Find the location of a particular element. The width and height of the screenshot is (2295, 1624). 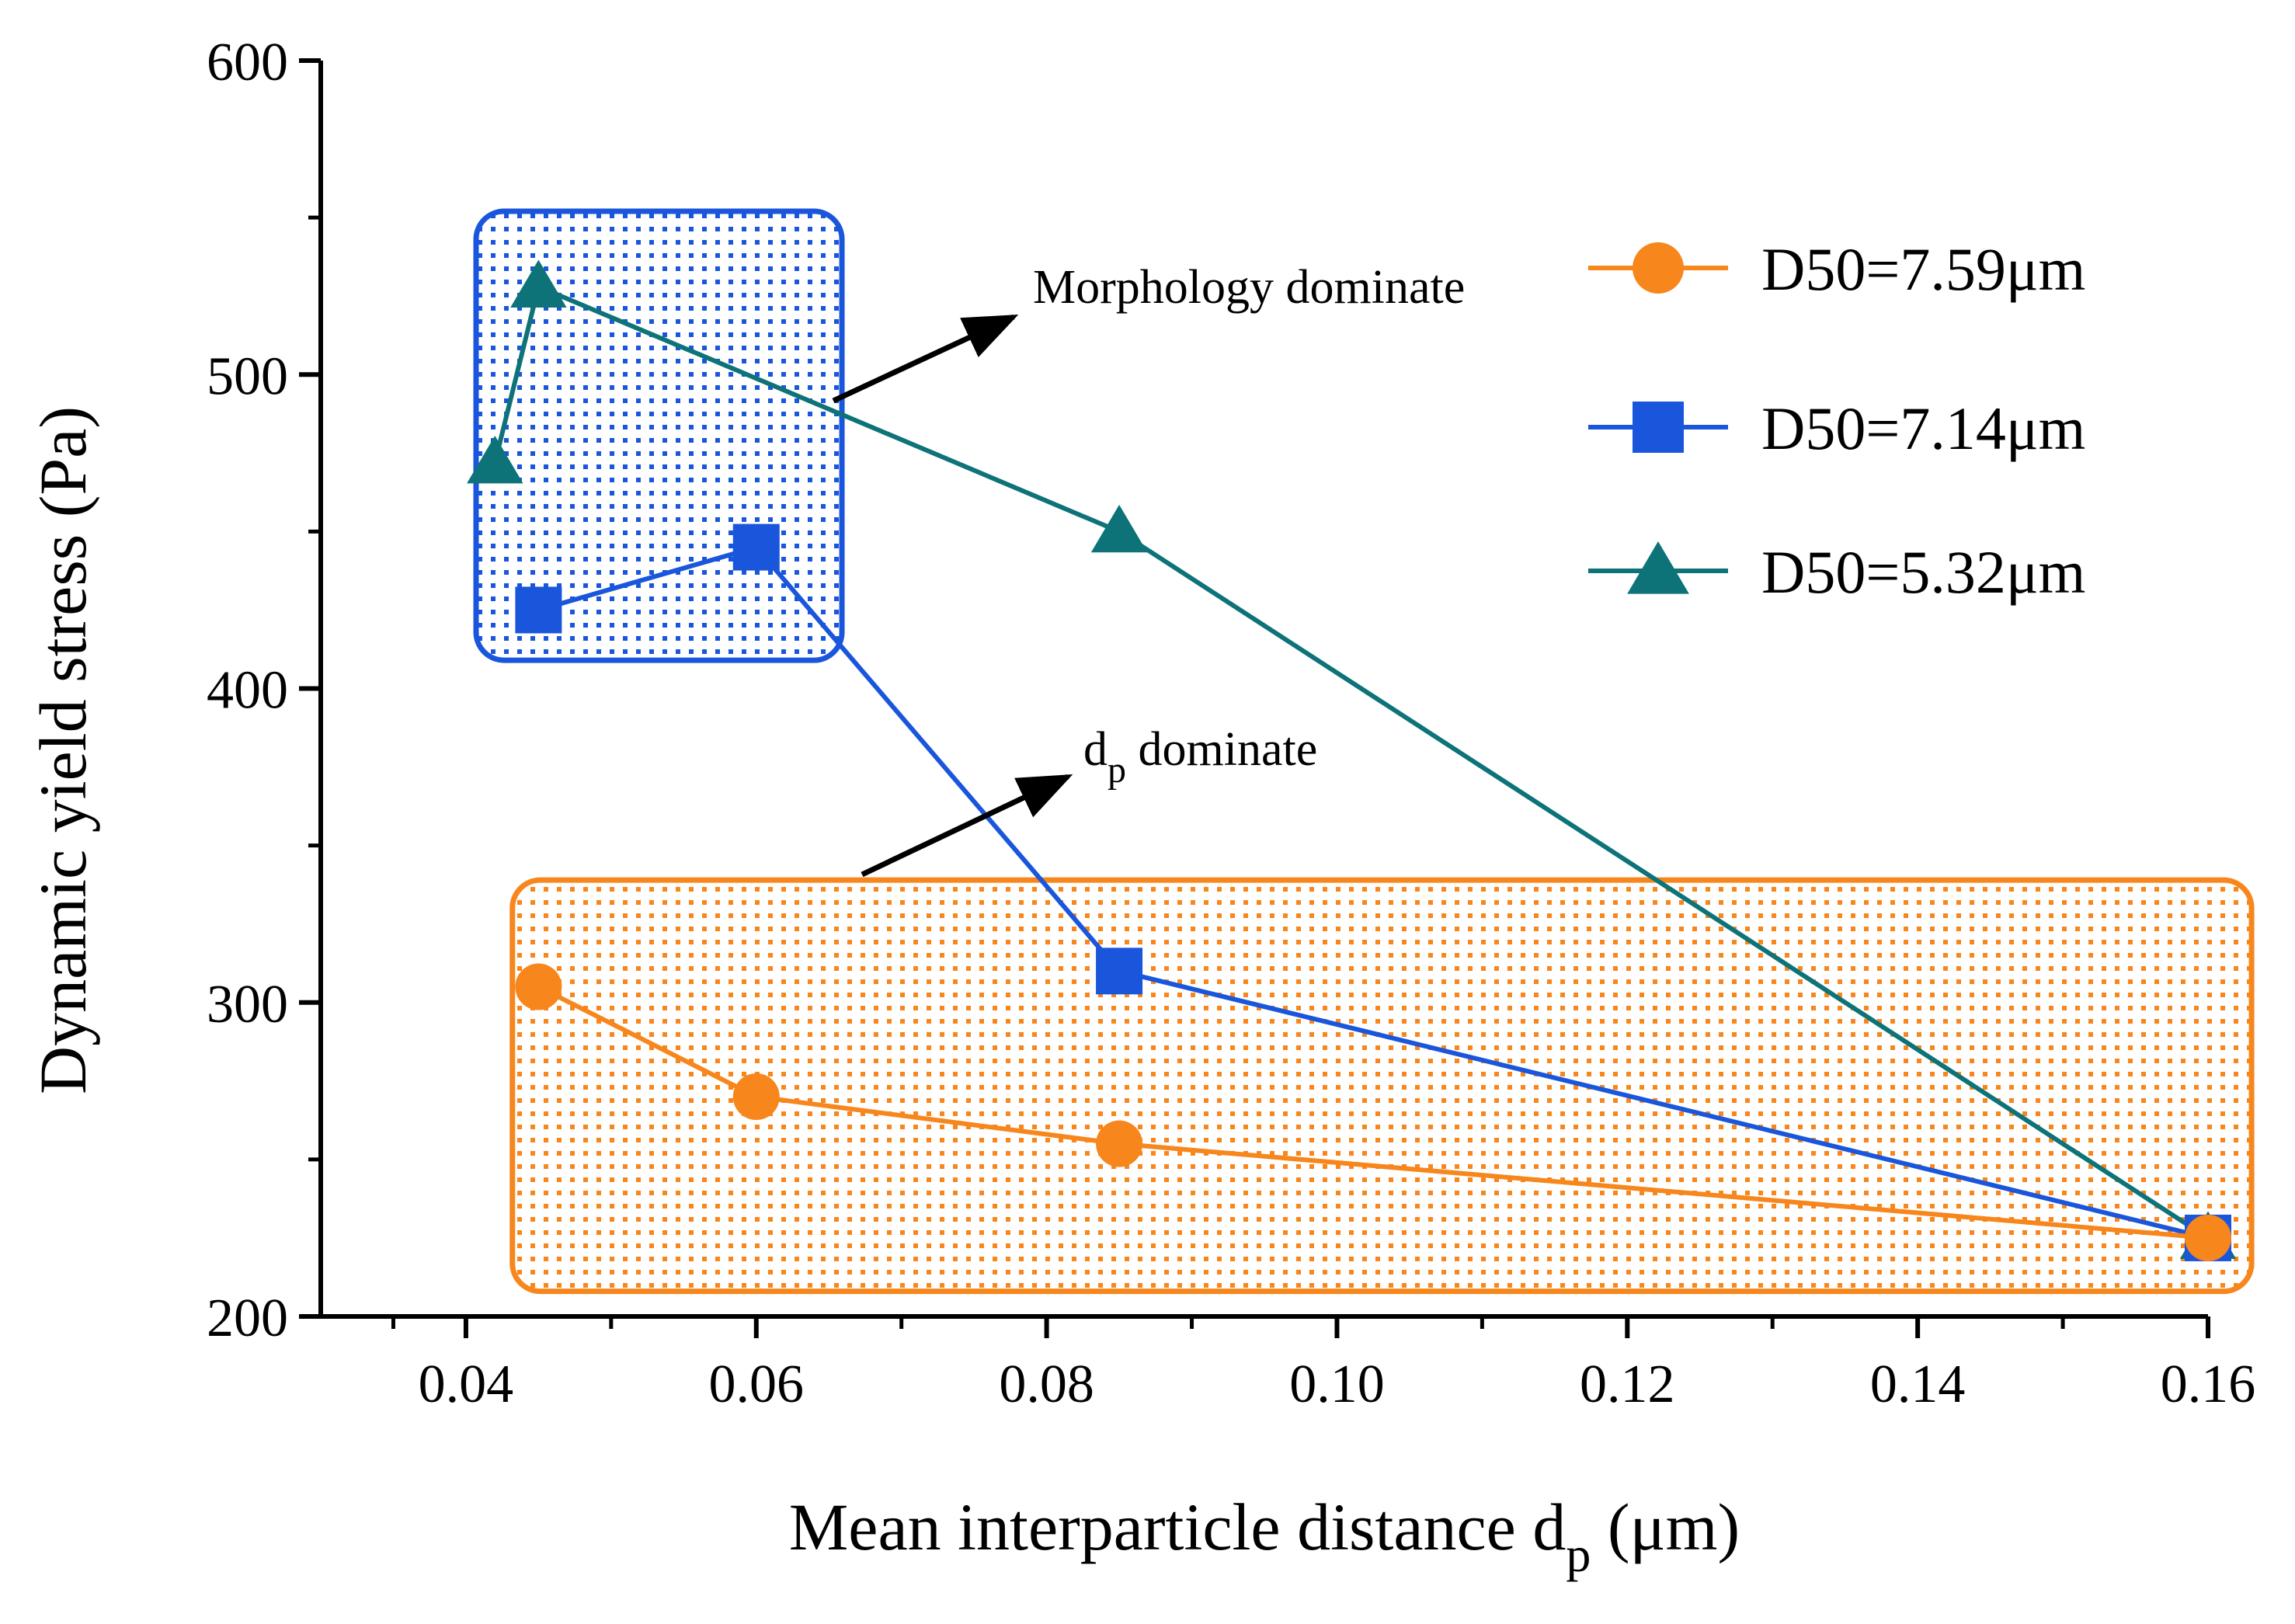

series-circle is located at coordinates (1373, 1112).